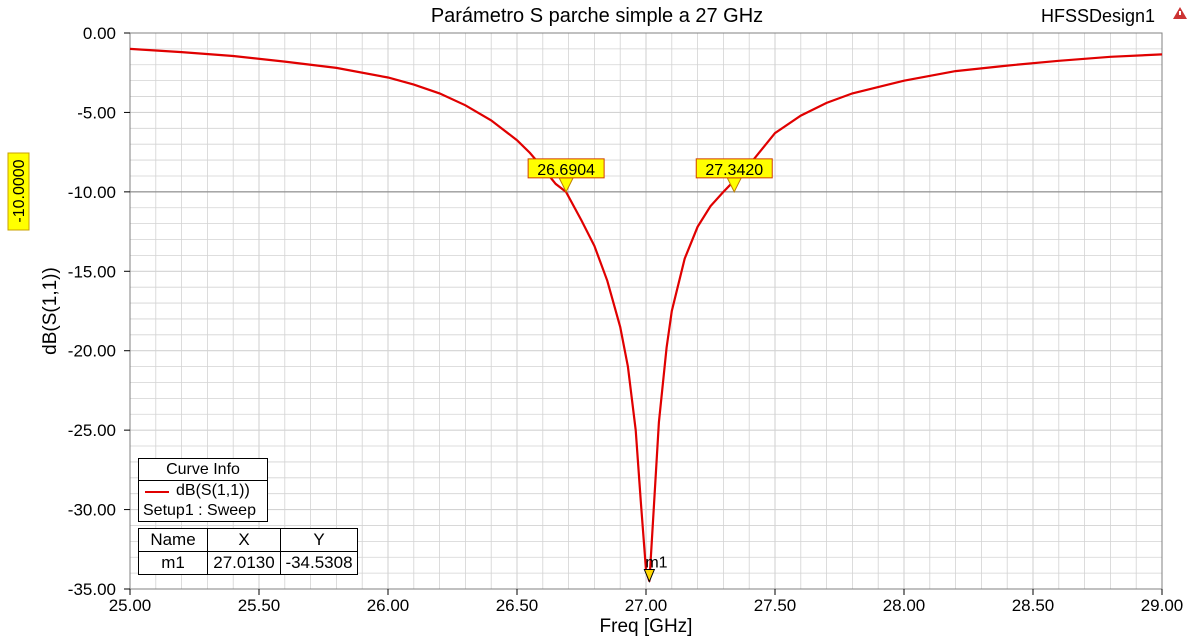 The width and height of the screenshot is (1195, 638). I want to click on marker-name-cell: m1, so click(173, 563).